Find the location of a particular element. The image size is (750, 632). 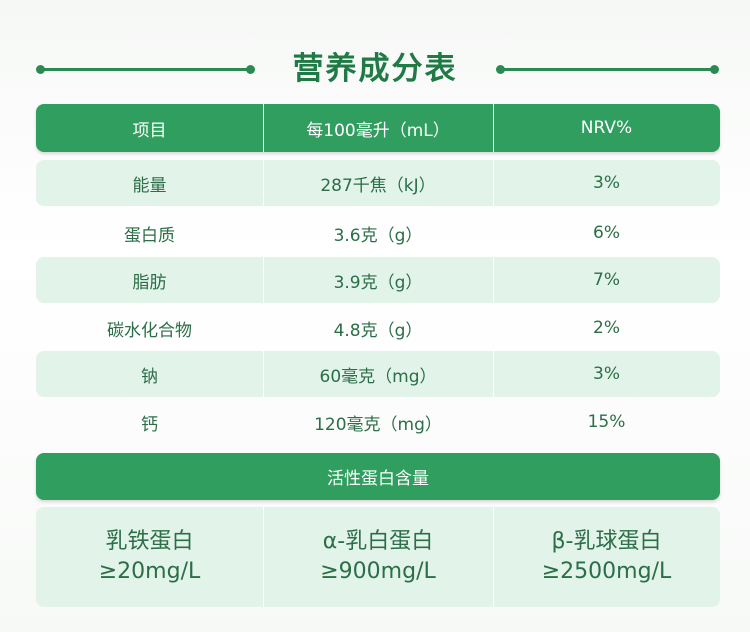

section-bar is located at coordinates (378, 476).